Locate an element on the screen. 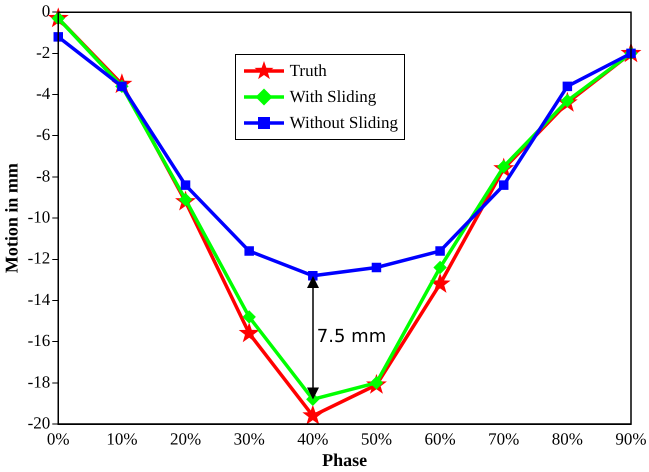 The width and height of the screenshot is (649, 472). y-tick-label: -16 is located at coordinates (39, 340).